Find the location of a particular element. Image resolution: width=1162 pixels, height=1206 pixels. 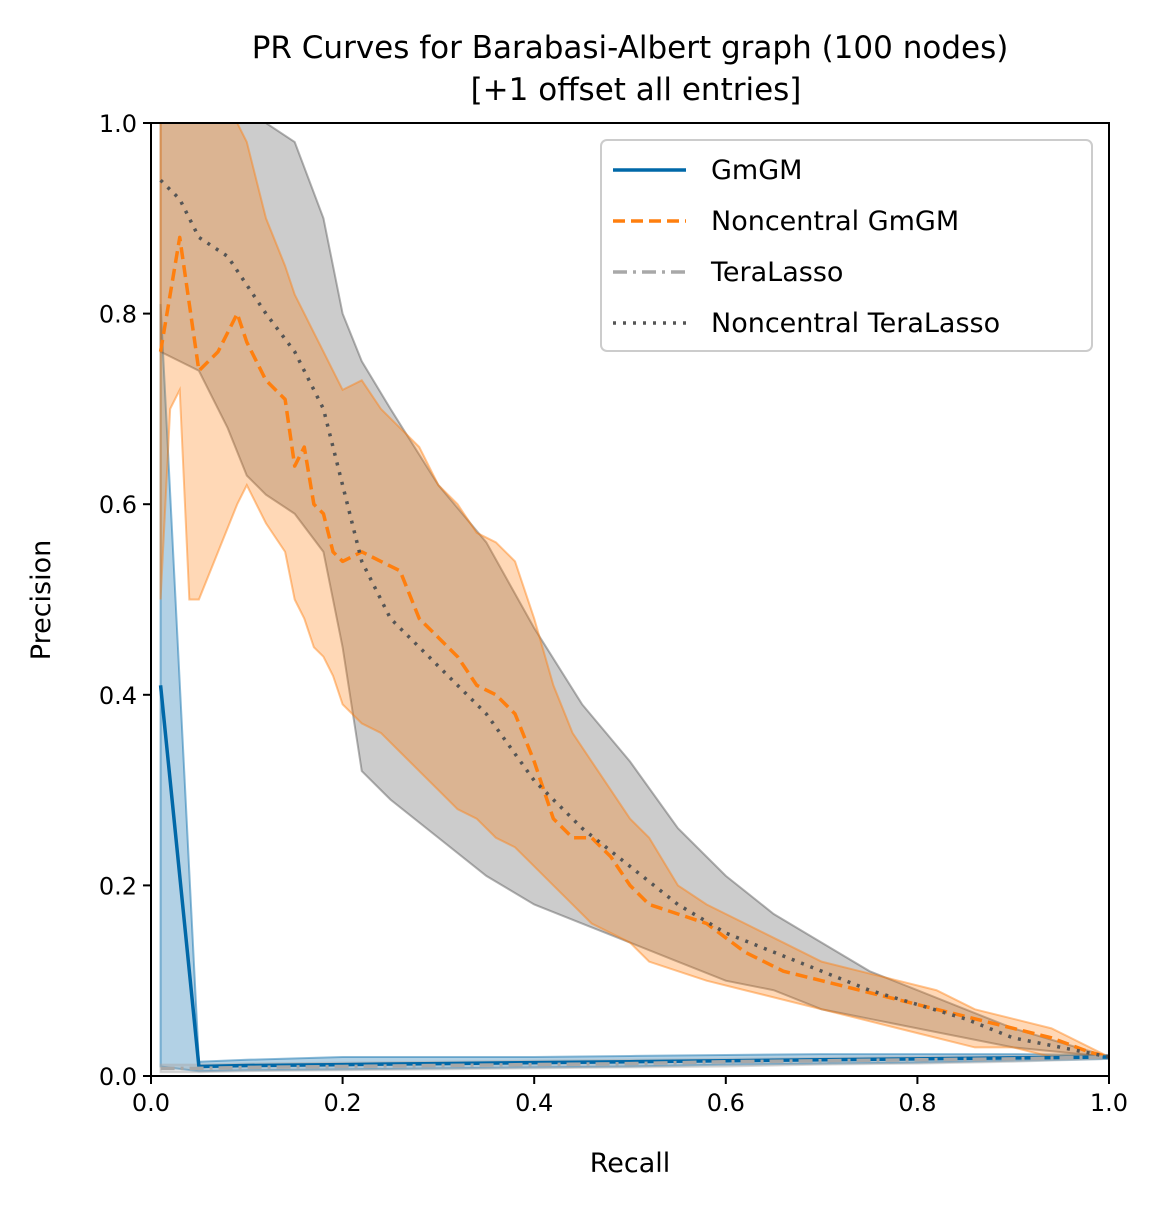

legend-label-noncentral-gmgm: Noncentral GmGM is located at coordinates (835, 221).